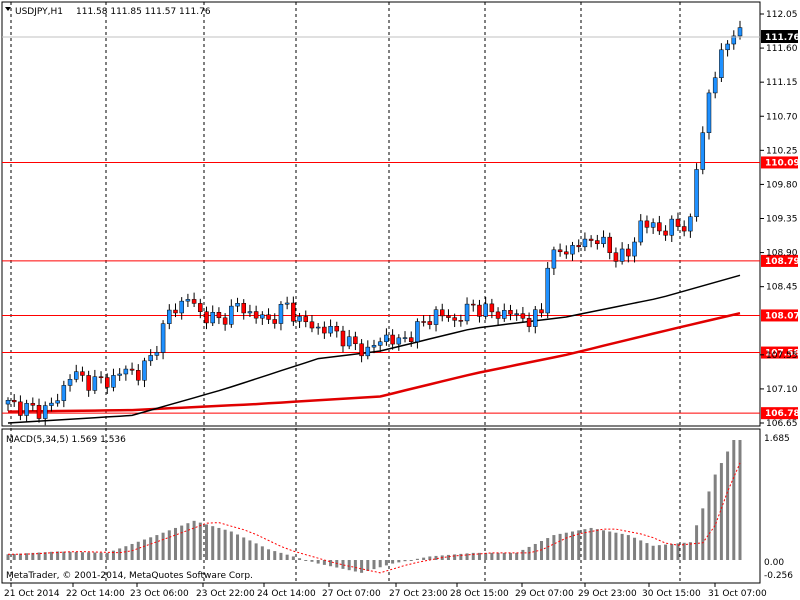 The image size is (800, 600). I want to click on price-tick-label: 109.80, so click(782, 185).